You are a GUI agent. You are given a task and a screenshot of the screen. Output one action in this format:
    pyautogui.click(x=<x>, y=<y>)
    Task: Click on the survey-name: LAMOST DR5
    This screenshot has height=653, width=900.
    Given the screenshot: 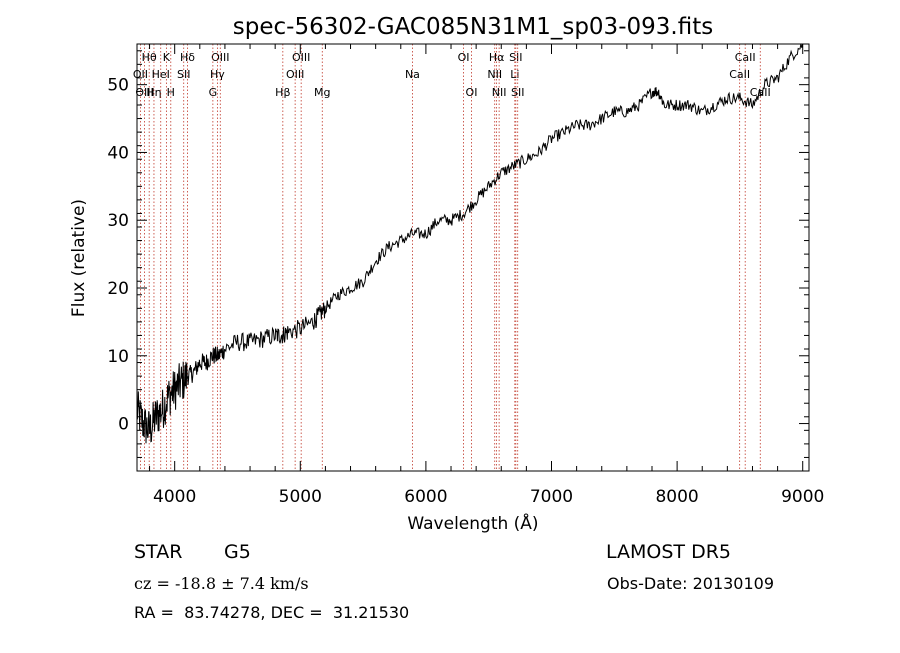 What is the action you would take?
    pyautogui.click(x=668, y=552)
    